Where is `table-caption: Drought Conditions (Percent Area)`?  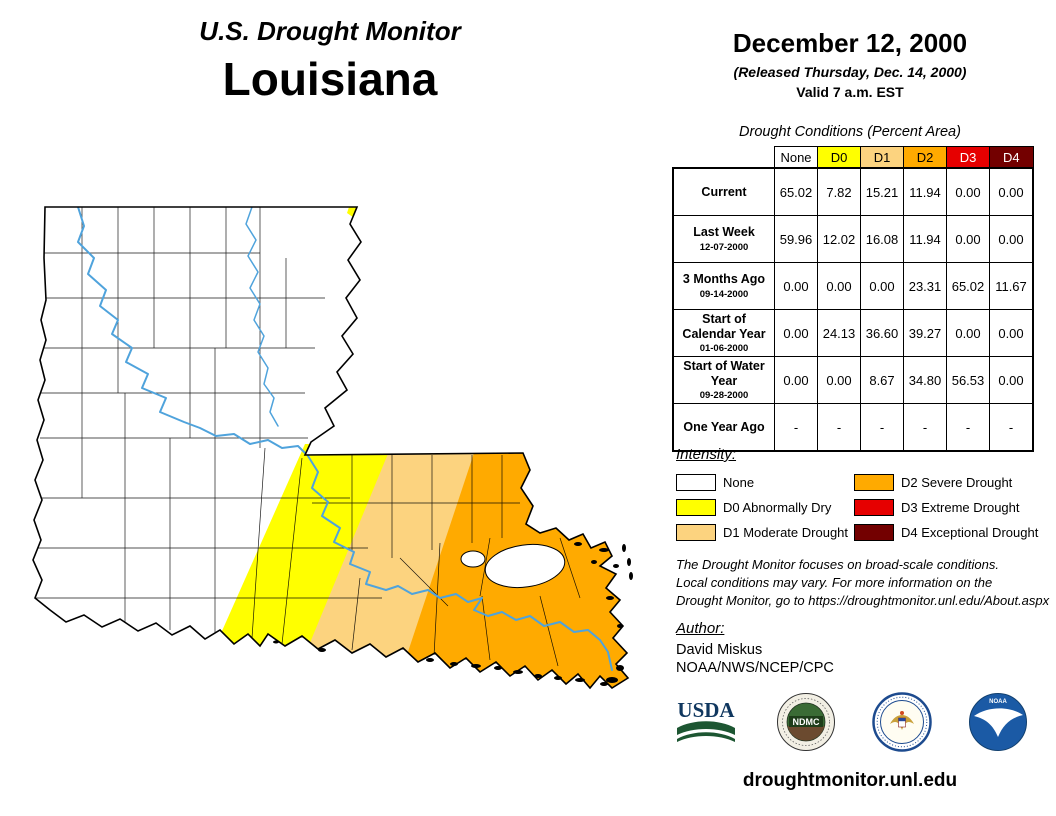 table-caption: Drought Conditions (Percent Area) is located at coordinates (850, 132).